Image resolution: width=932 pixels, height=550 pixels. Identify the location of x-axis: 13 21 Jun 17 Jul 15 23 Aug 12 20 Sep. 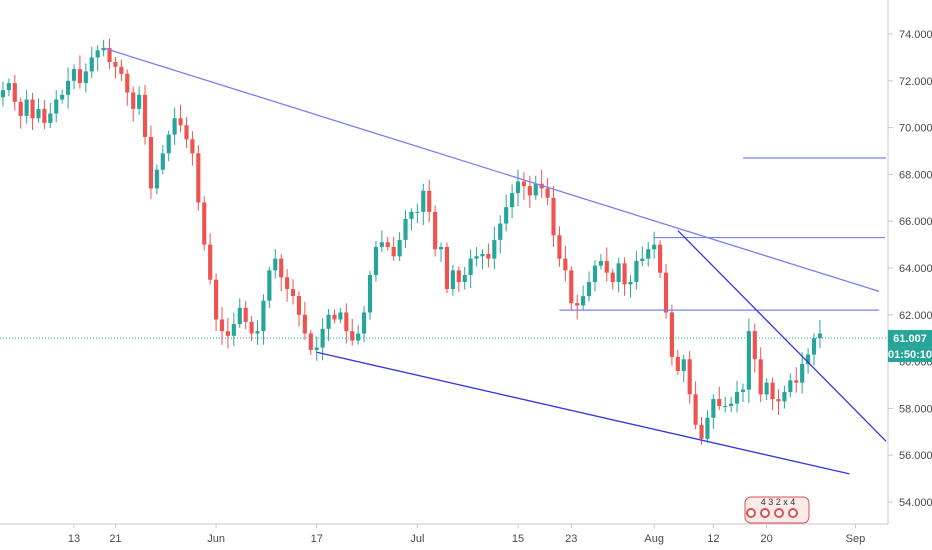
(466, 534).